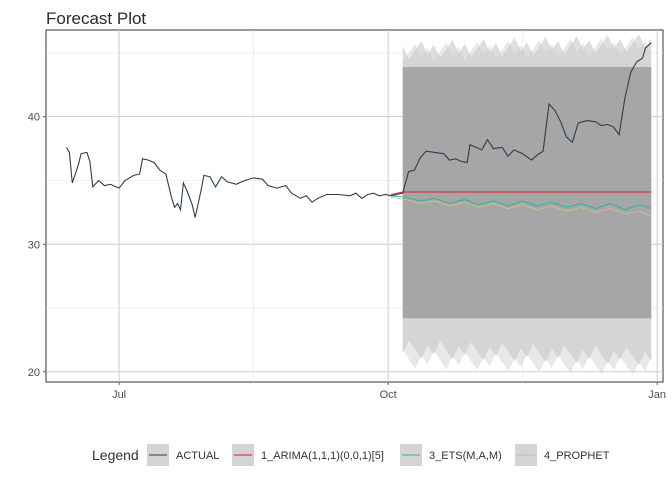 The width and height of the screenshot is (672, 480). What do you see at coordinates (465, 456) in the screenshot?
I see `legend-label: 3_ETS(M,A,M)` at bounding box center [465, 456].